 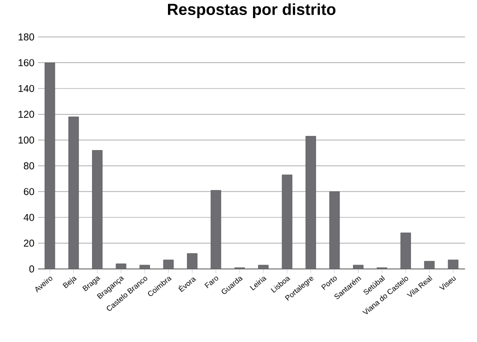 I want to click on y-tick-label: 140, so click(x=26, y=88).